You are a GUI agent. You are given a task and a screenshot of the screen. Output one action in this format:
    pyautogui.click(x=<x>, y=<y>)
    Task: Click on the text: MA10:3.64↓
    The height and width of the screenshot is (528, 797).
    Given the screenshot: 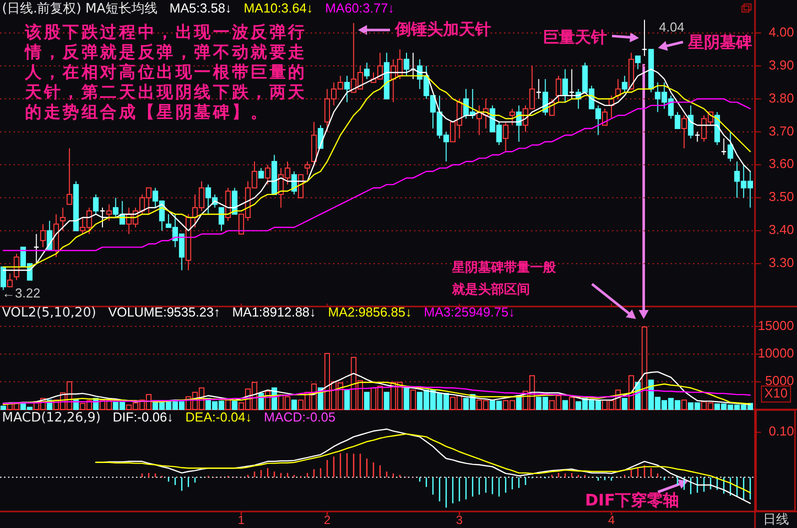 What is the action you would take?
    pyautogui.click(x=279, y=8)
    